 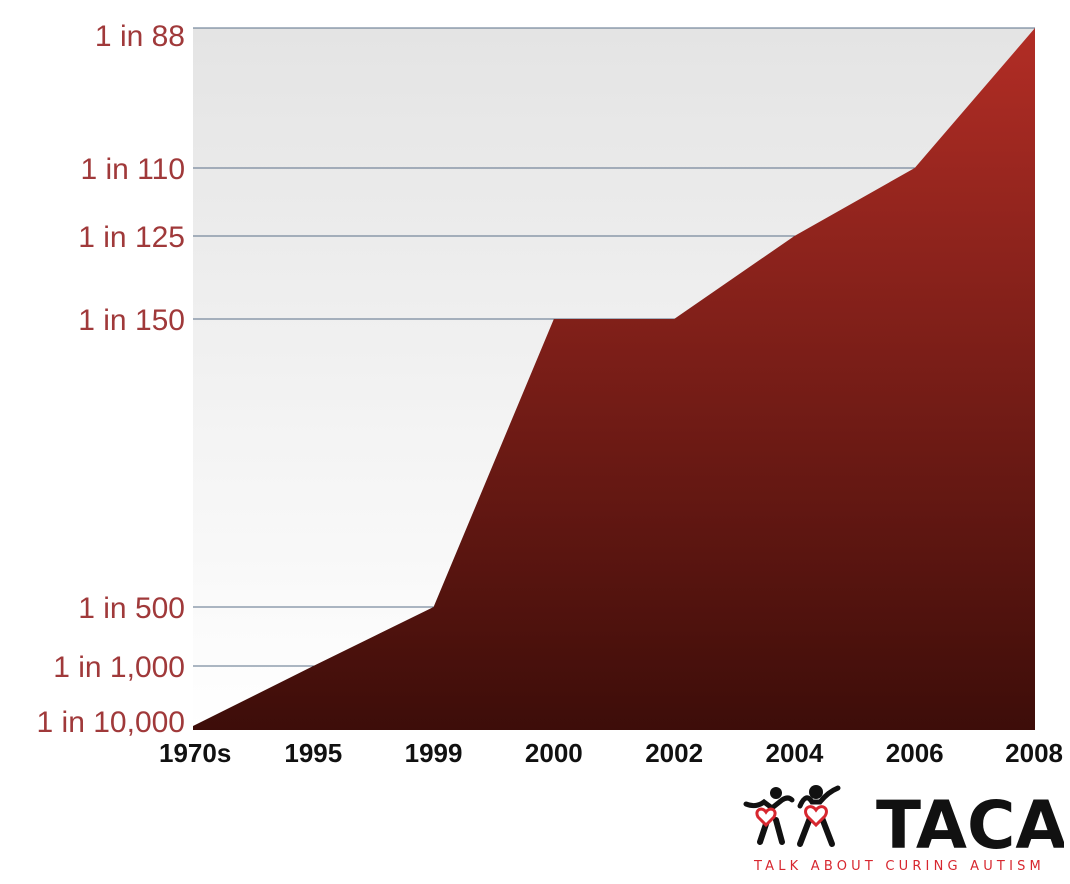 I want to click on y-tick-label: 1 in 150, so click(x=131, y=320).